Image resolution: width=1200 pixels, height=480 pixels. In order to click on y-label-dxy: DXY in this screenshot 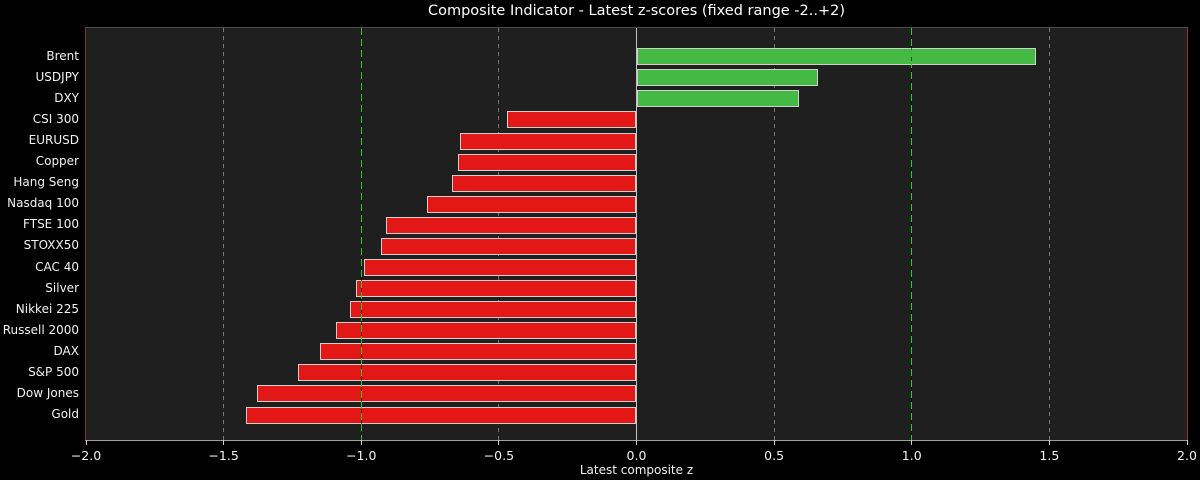, I will do `click(66, 97)`.